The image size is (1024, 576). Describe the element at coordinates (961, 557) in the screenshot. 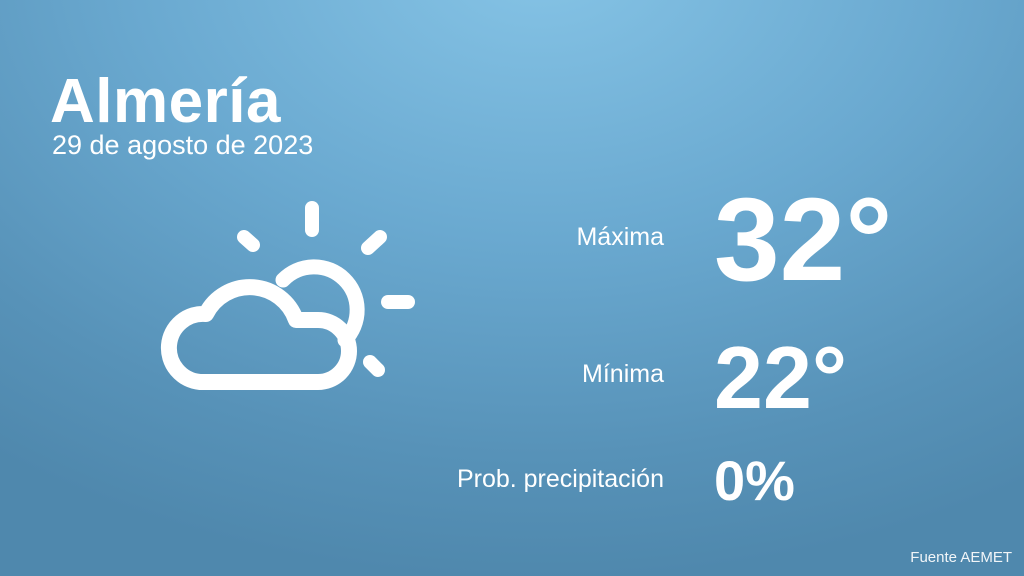

I see `source-credit: Fuente AEMET` at that location.